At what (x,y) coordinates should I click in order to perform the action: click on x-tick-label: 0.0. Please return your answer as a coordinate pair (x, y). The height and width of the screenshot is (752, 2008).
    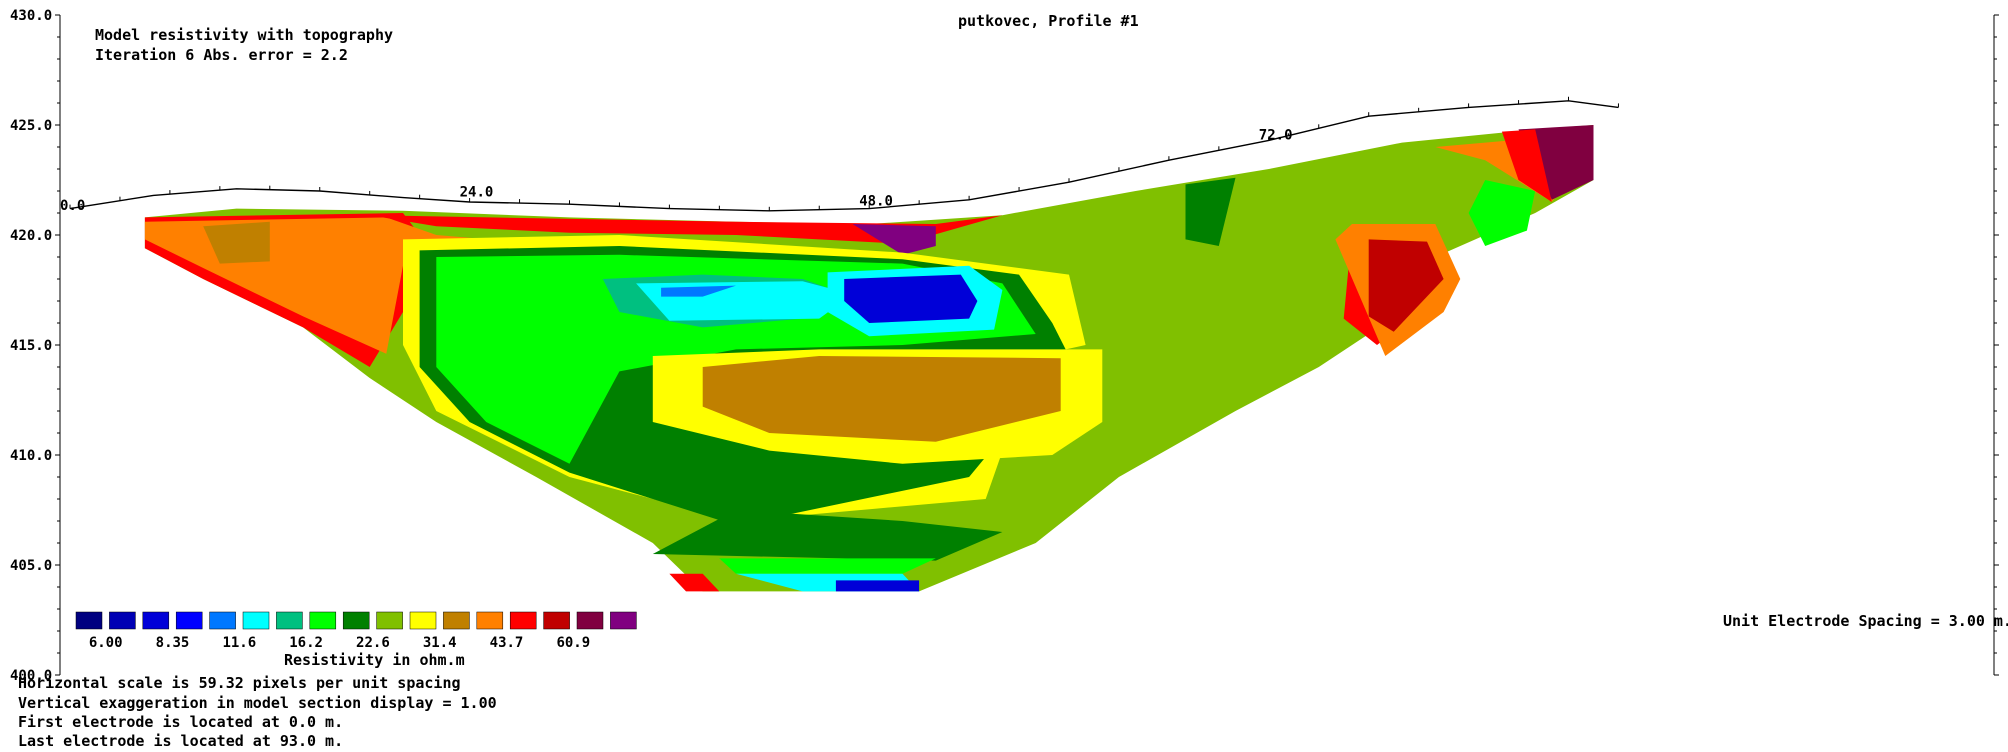
    Looking at the image, I should click on (72, 206).